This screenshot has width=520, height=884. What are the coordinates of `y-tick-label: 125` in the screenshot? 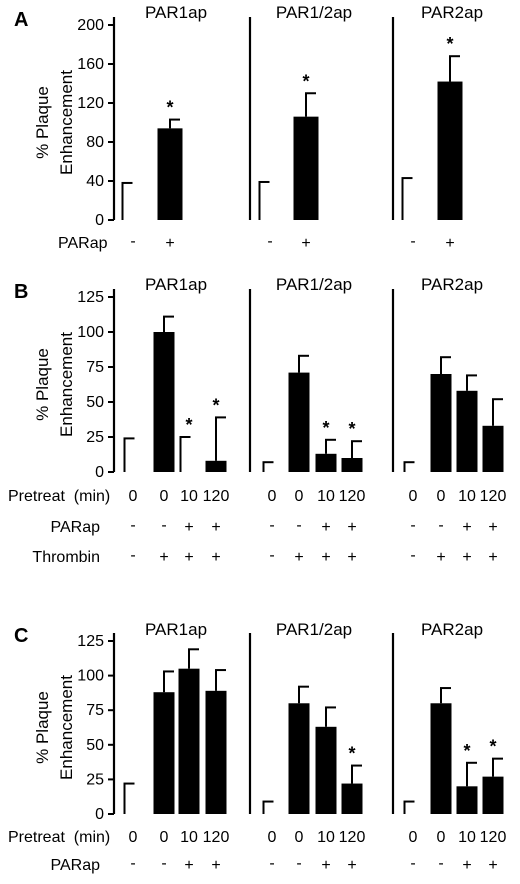 It's located at (90, 641).